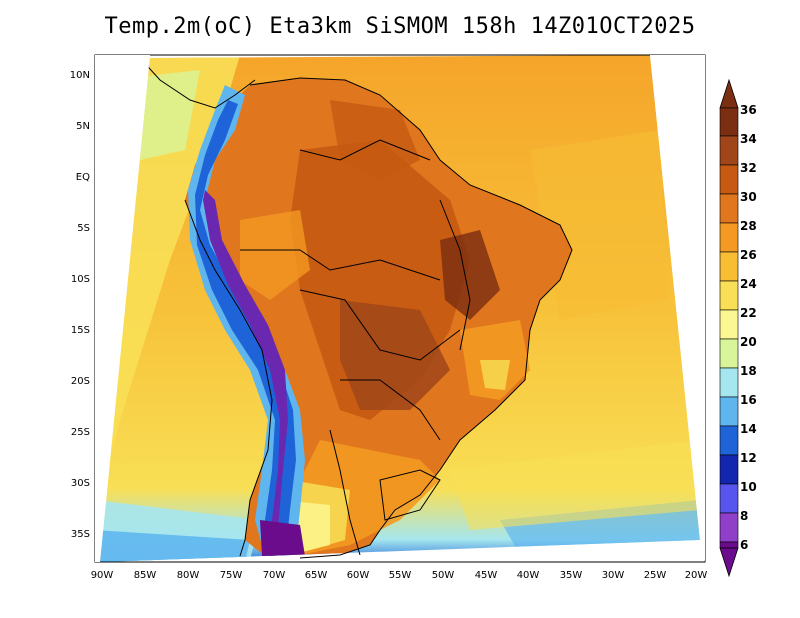 The height and width of the screenshot is (618, 800). I want to click on lon-label: 70W, so click(274, 575).